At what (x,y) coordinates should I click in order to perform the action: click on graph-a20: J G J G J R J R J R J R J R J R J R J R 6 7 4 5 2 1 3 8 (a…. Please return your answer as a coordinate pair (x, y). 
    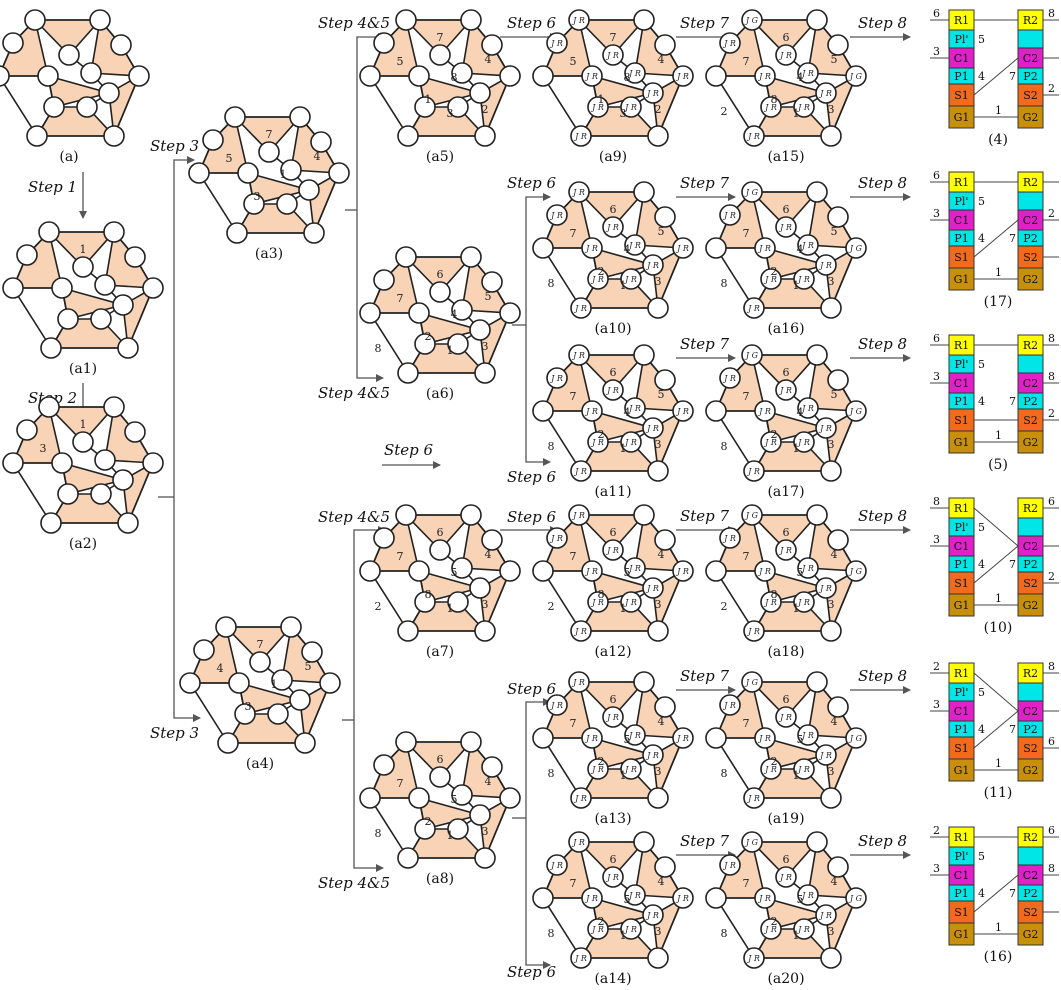
    Looking at the image, I should click on (786, 909).